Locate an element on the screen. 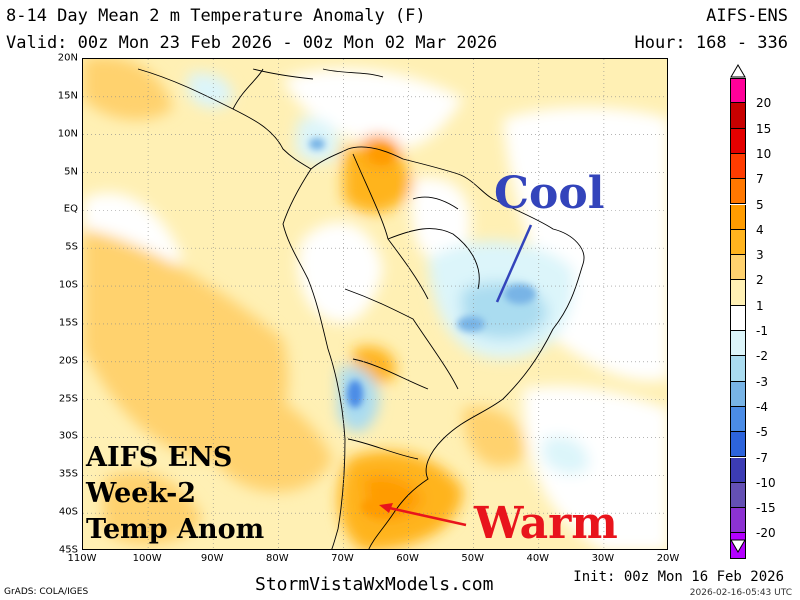 This screenshot has width=800, height=600. colorbar-level-label: 7 is located at coordinates (760, 179).